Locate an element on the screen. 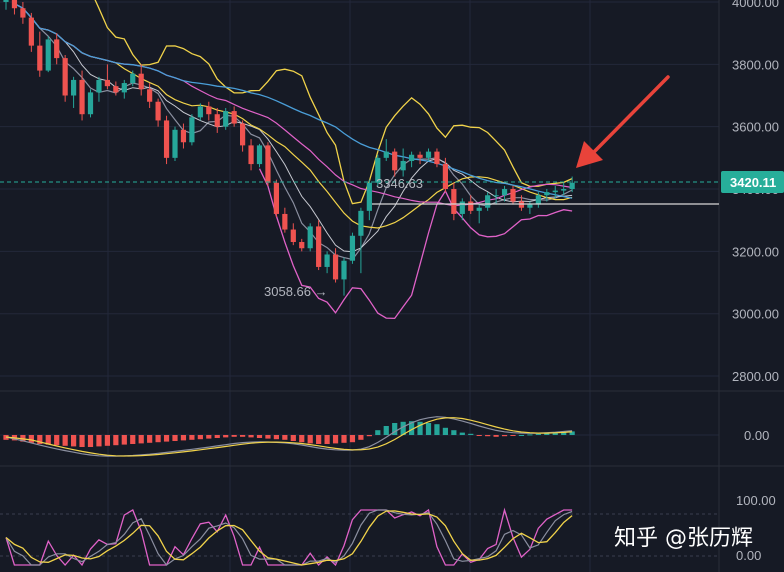  oscillator-pane is located at coordinates (289, 537).